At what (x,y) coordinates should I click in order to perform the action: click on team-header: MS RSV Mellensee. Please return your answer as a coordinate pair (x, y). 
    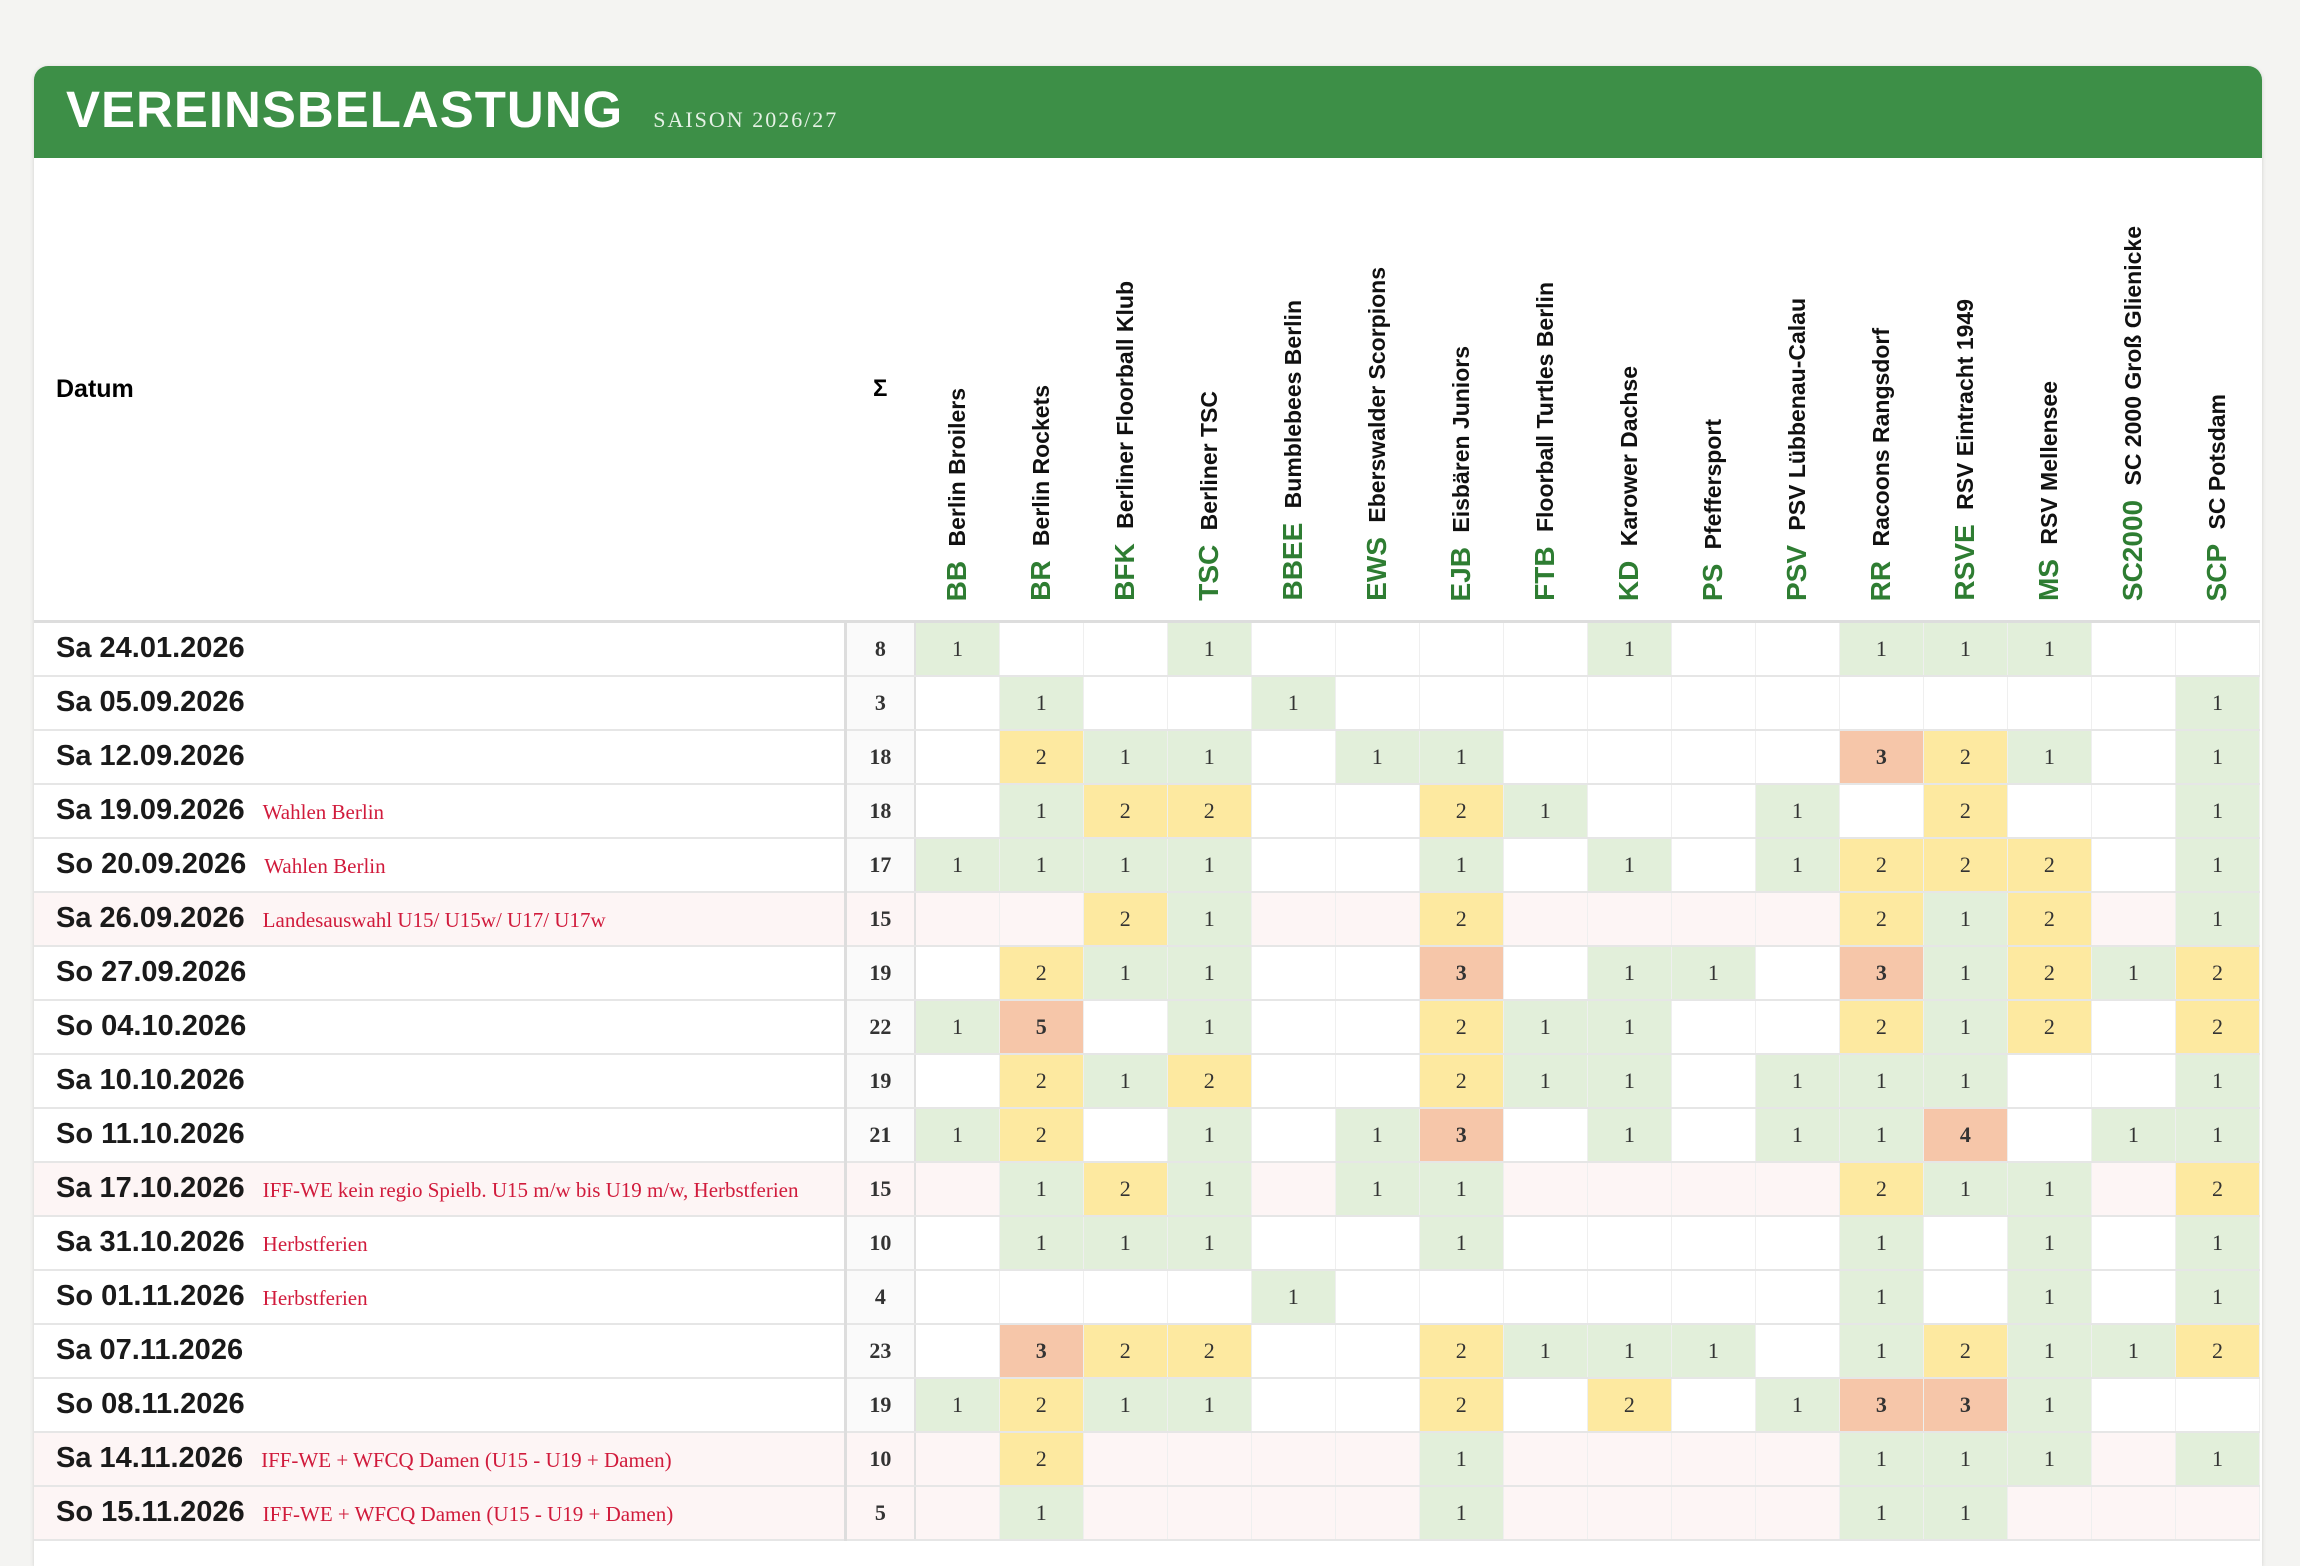
    Looking at the image, I should click on (2049, 390).